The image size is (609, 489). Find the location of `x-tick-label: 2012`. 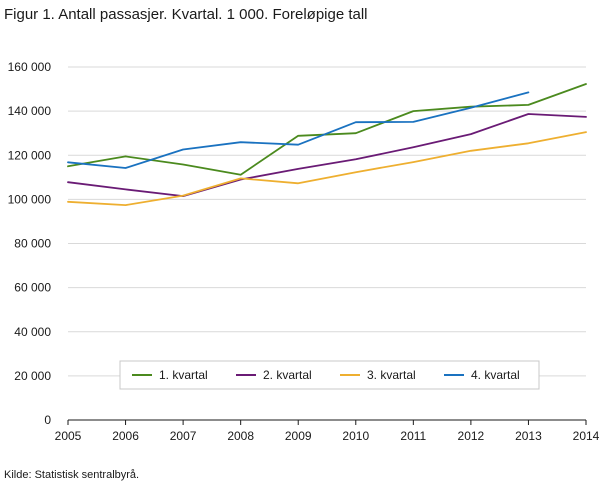

x-tick-label: 2012 is located at coordinates (471, 436).